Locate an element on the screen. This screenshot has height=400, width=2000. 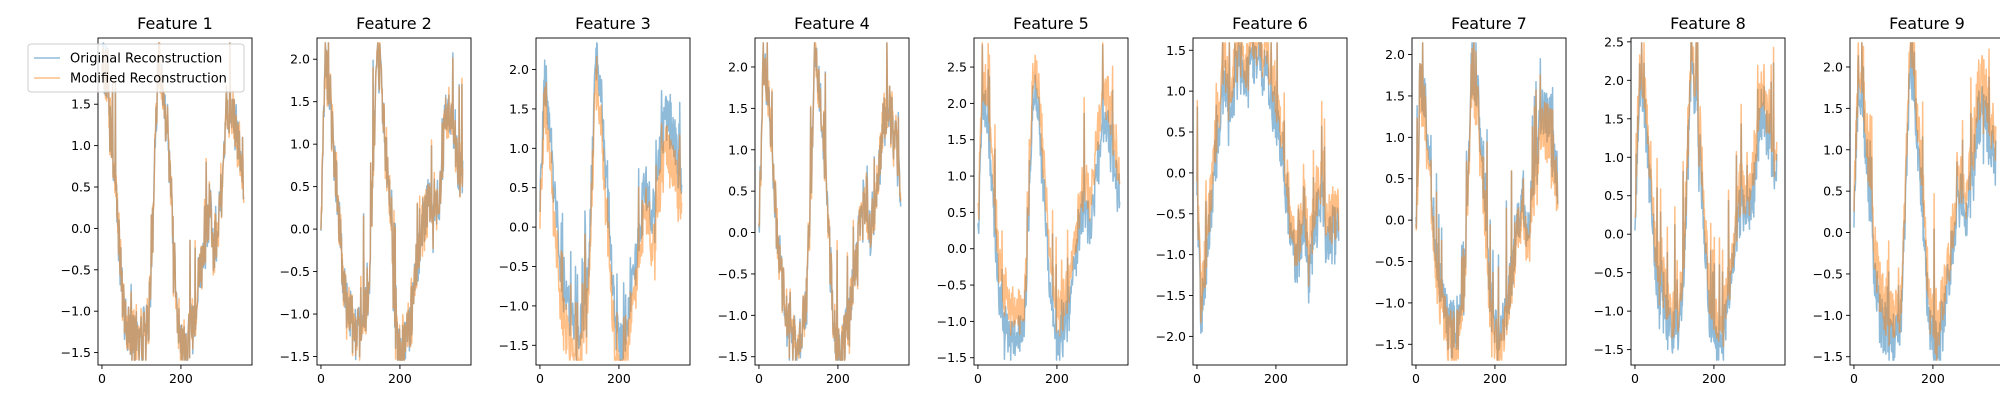
legend-box is located at coordinates (136, 68).